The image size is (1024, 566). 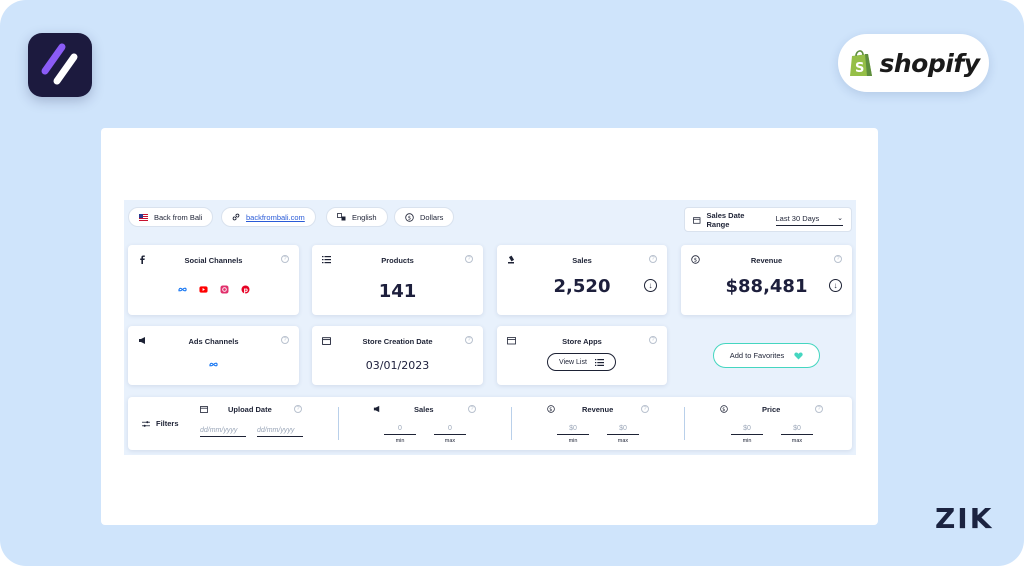 I want to click on revenue-filter-title: Revenue, so click(x=598, y=409).